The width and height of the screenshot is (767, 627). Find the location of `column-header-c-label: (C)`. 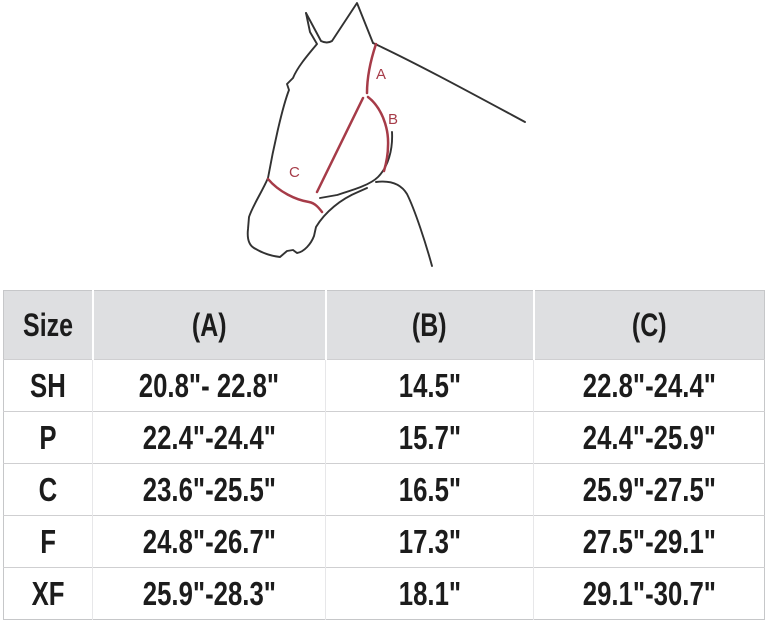

column-header-c-label: (C) is located at coordinates (649, 324).